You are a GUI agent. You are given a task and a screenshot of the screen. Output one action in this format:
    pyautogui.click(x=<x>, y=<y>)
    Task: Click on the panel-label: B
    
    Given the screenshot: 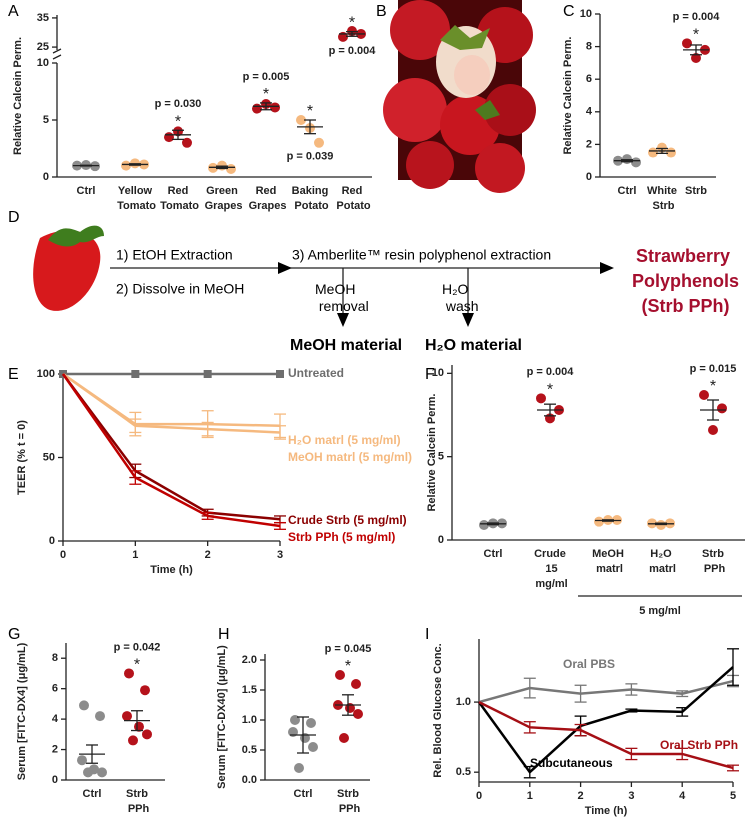 What is the action you would take?
    pyautogui.click(x=381, y=11)
    